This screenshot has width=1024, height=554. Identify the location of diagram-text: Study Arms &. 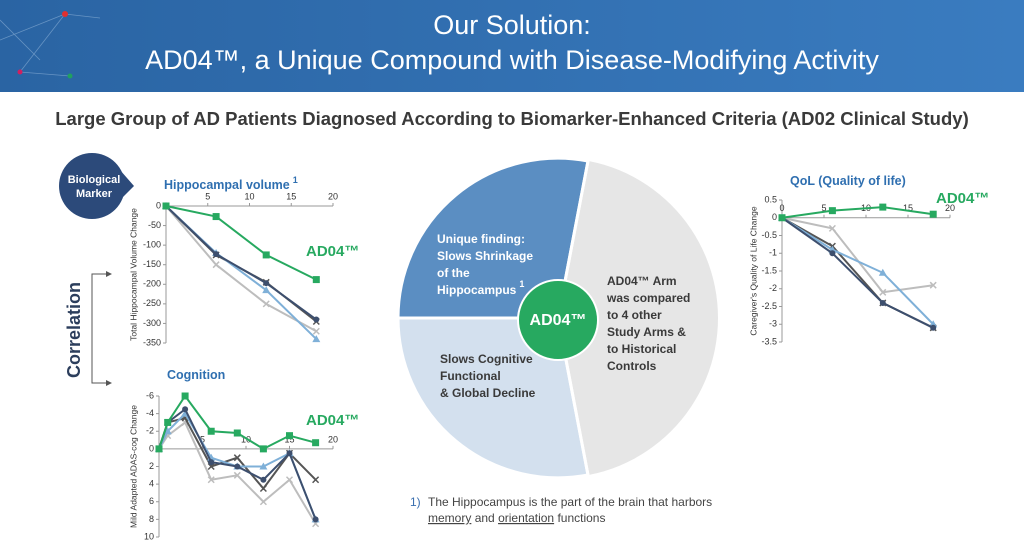
(646, 332).